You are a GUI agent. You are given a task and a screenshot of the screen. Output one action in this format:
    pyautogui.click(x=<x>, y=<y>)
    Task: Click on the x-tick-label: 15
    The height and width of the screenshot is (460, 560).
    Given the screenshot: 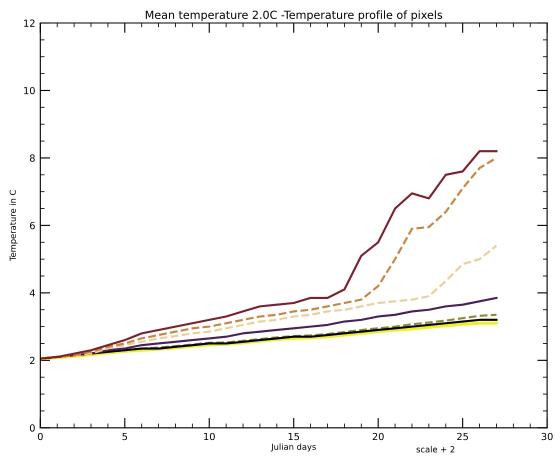 What is the action you would take?
    pyautogui.click(x=294, y=436)
    